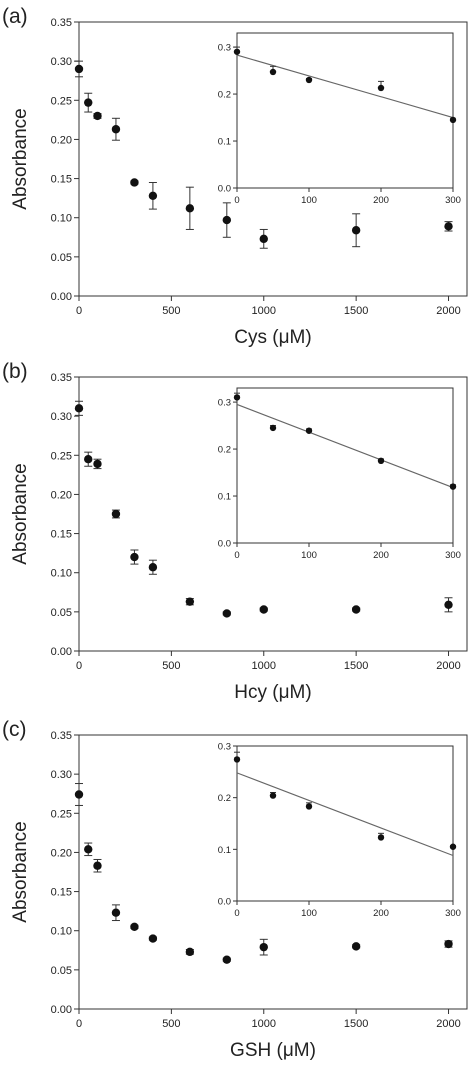  Describe the element at coordinates (15, 16) in the screenshot. I see `panel-label: (a)` at that location.